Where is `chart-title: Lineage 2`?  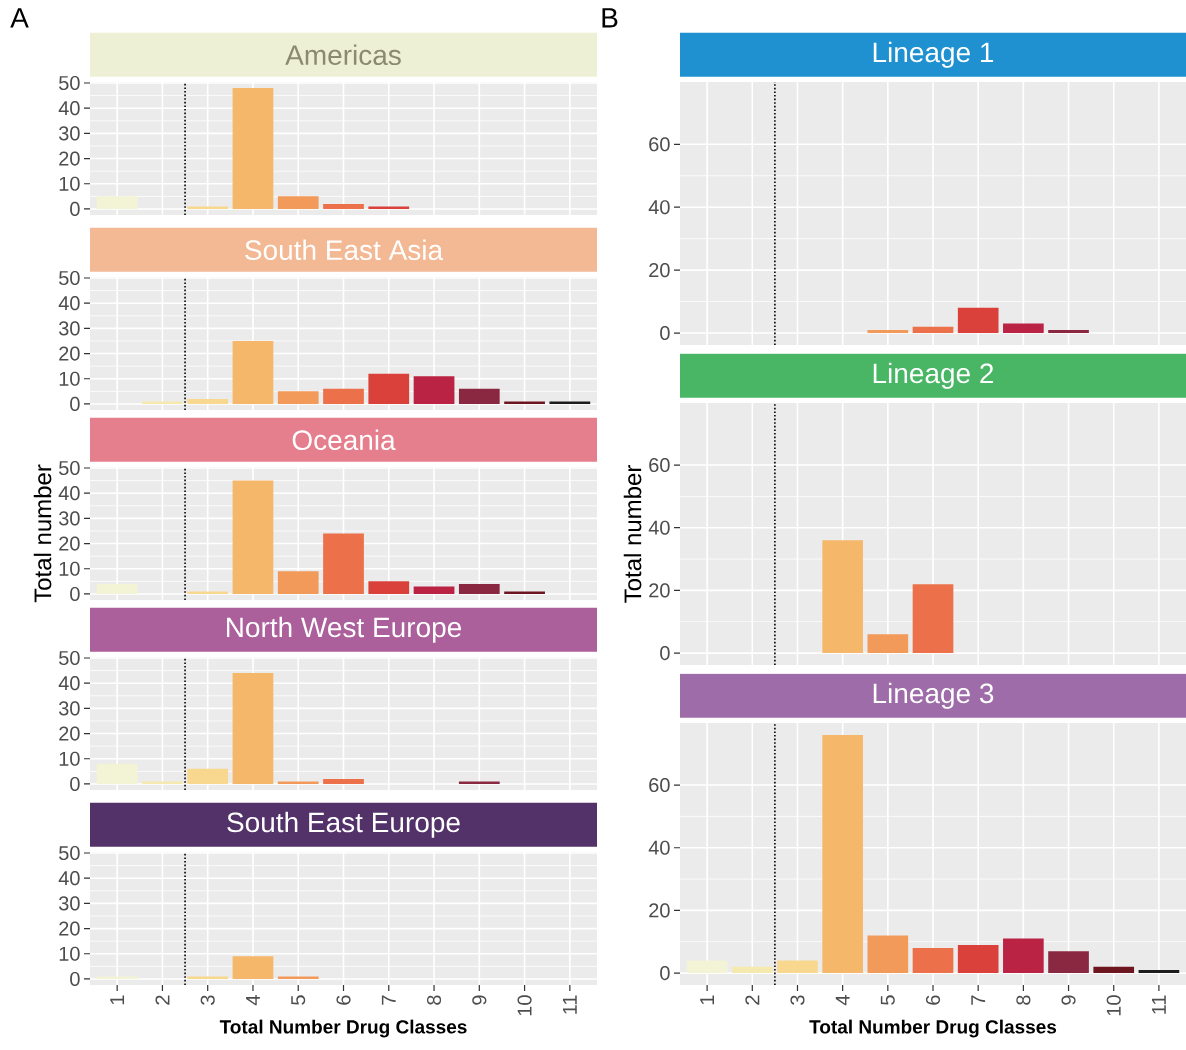 chart-title: Lineage 2 is located at coordinates (933, 375).